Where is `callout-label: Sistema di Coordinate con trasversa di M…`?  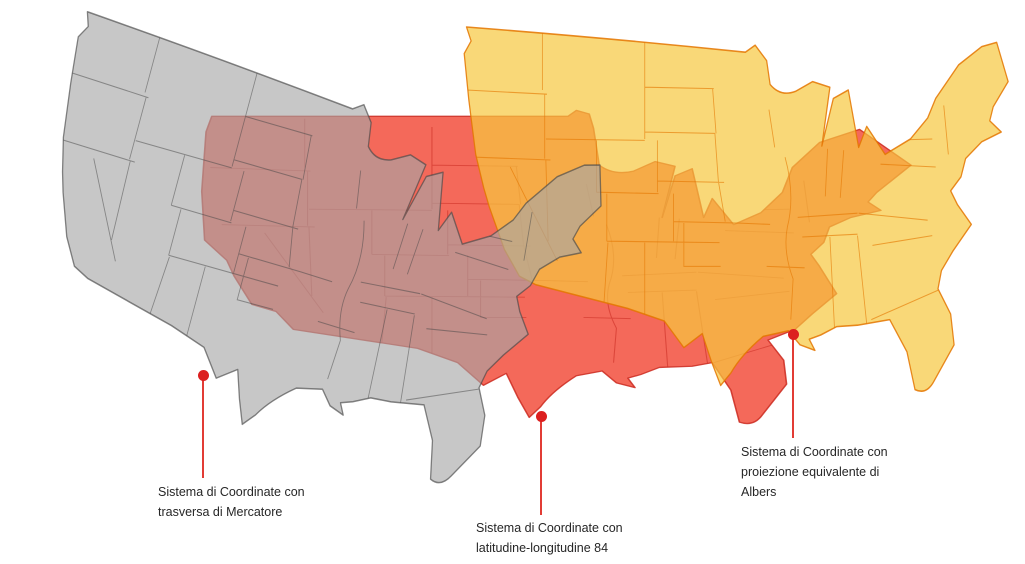
callout-label: Sistema di Coordinate con trasversa di M… is located at coordinates (231, 502).